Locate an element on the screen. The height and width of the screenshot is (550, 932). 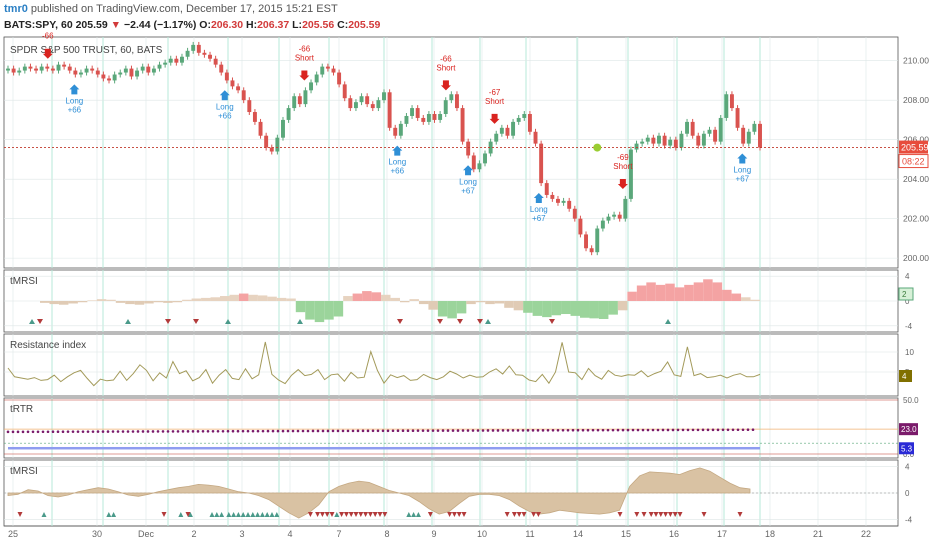
last-price-badge is located at coordinates (913, 147).